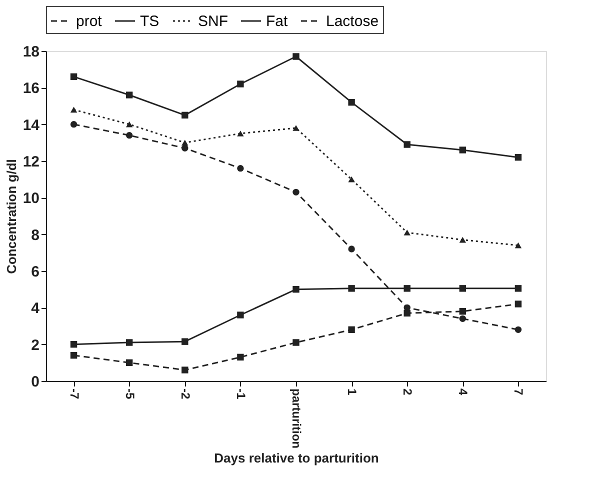 The image size is (606, 504). I want to click on x-tick-label: -2, so click(185, 394).